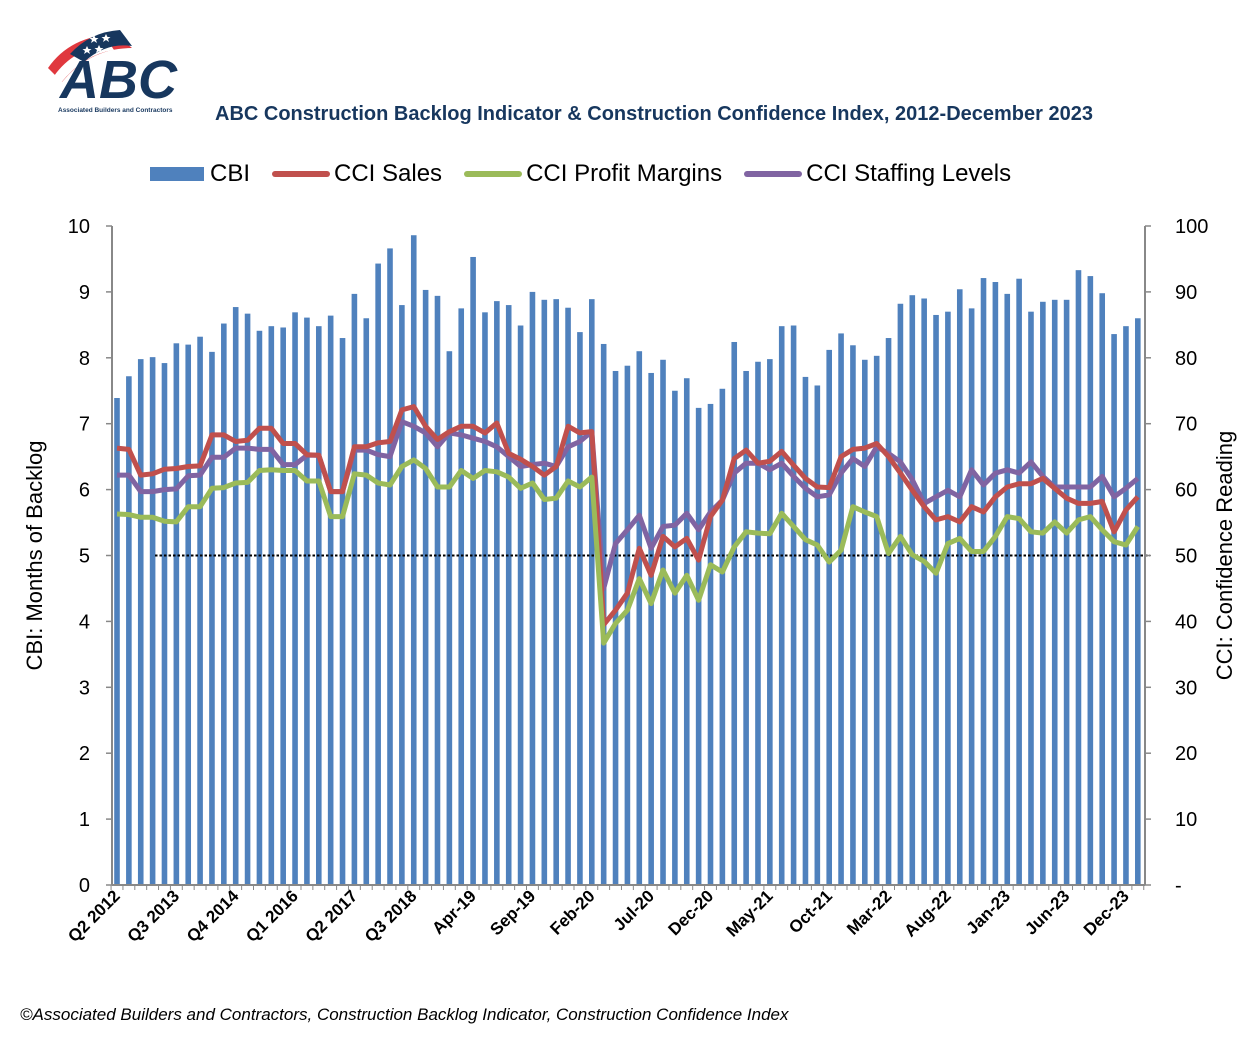 The image size is (1249, 1043). What do you see at coordinates (118, 77) in the screenshot?
I see `logo-text: ABC` at bounding box center [118, 77].